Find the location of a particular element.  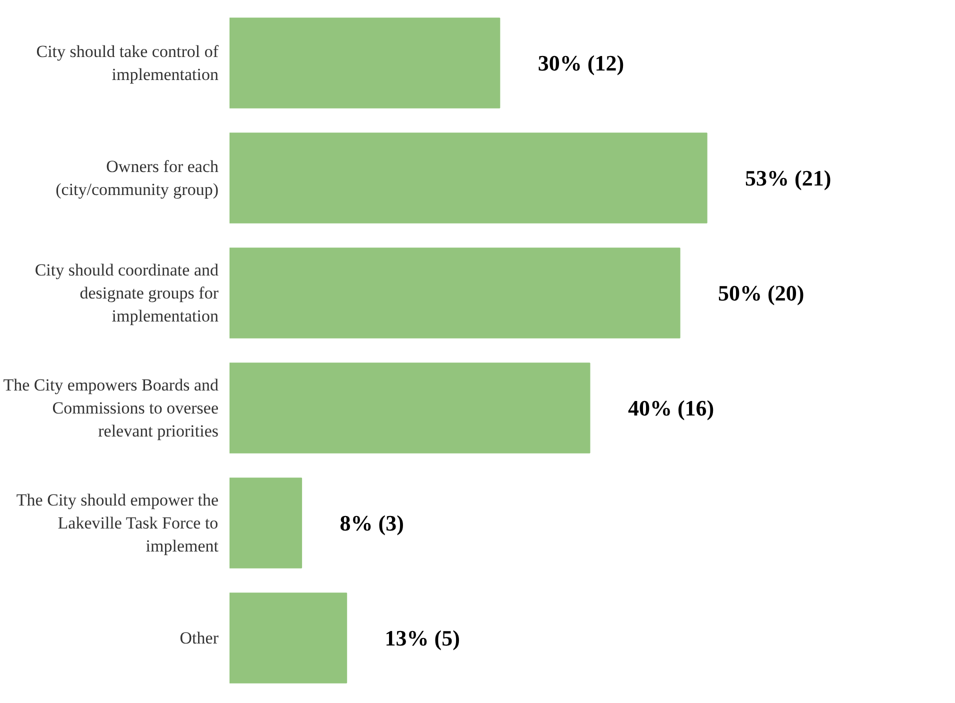

data-label: 13% (5) is located at coordinates (422, 638).